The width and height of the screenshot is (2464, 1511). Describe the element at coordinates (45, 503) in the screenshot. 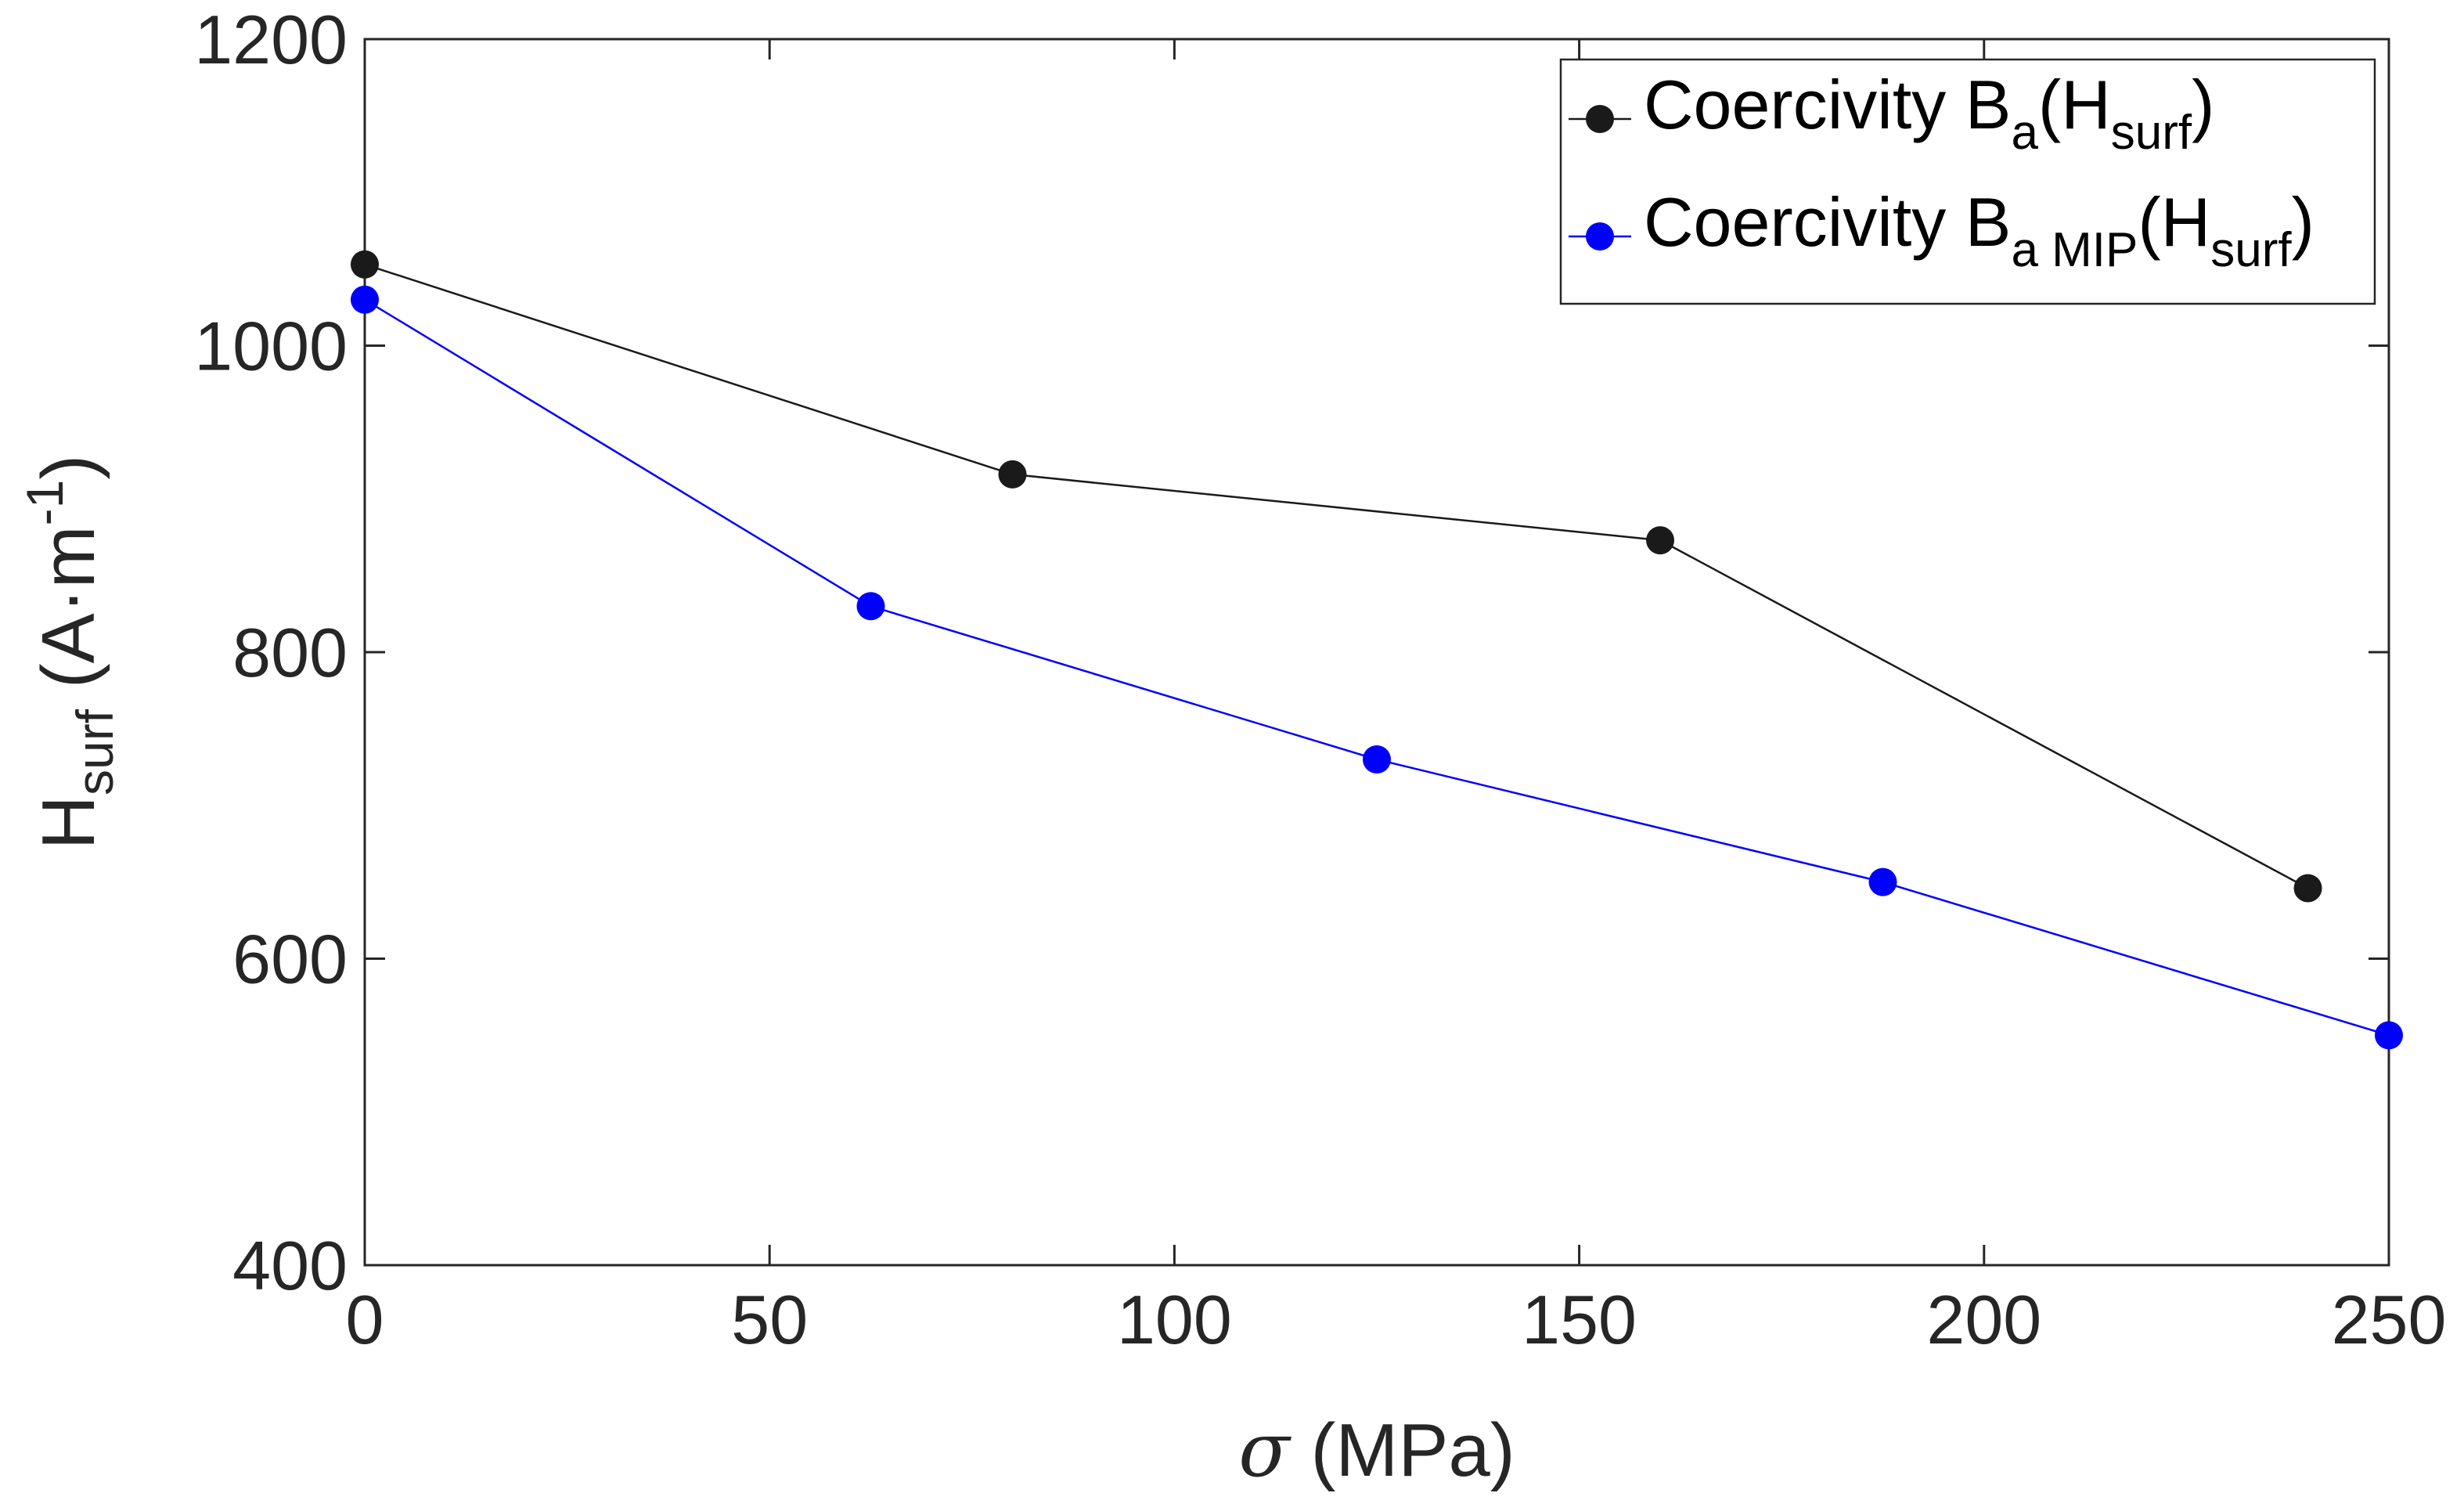

I see `y-label-unit-sup: -1` at that location.